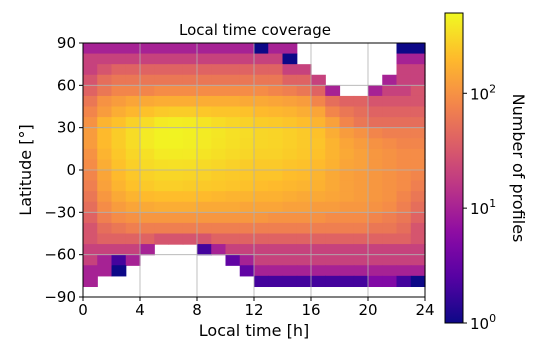 The width and height of the screenshot is (533, 341). What do you see at coordinates (483, 322) in the screenshot?
I see `colorbar-tick-label: 100` at bounding box center [483, 322].